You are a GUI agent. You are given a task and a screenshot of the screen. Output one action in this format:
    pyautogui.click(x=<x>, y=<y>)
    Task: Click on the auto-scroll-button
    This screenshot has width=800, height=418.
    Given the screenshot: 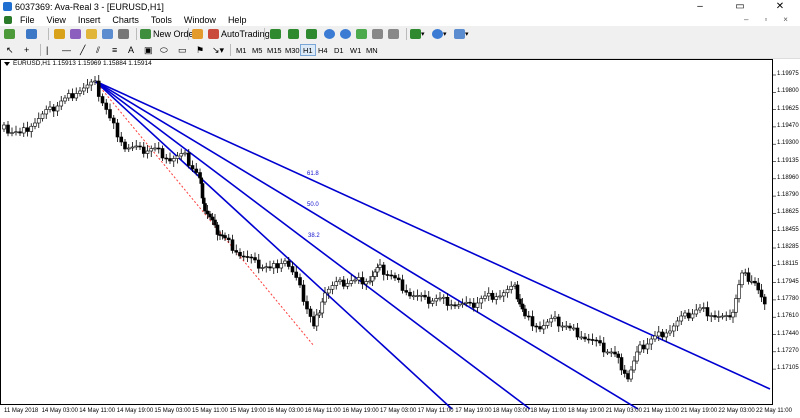 What is the action you would take?
    pyautogui.click(x=393, y=34)
    